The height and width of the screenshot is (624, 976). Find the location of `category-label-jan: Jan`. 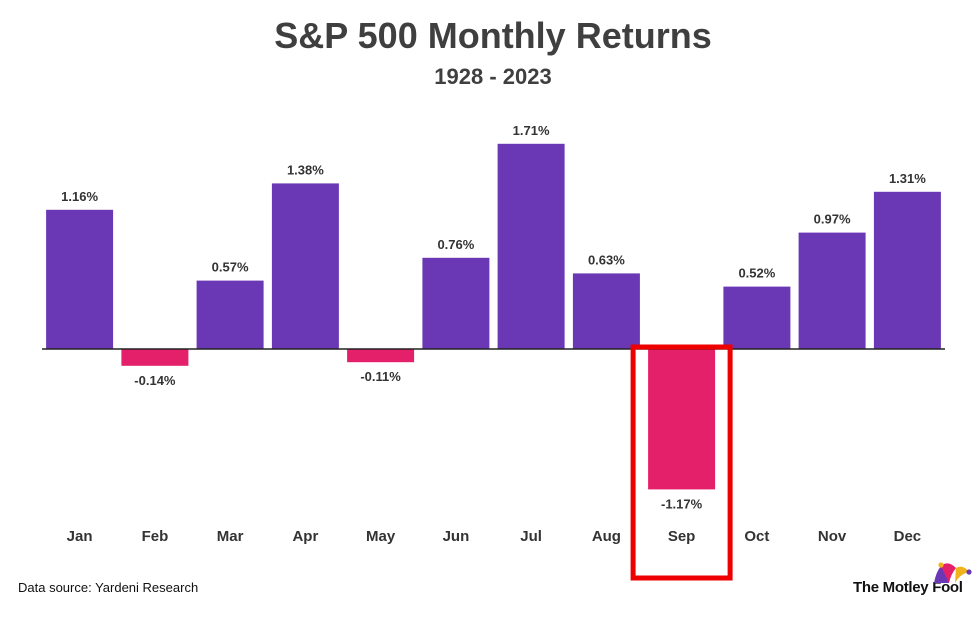

category-label-jan: Jan is located at coordinates (80, 536).